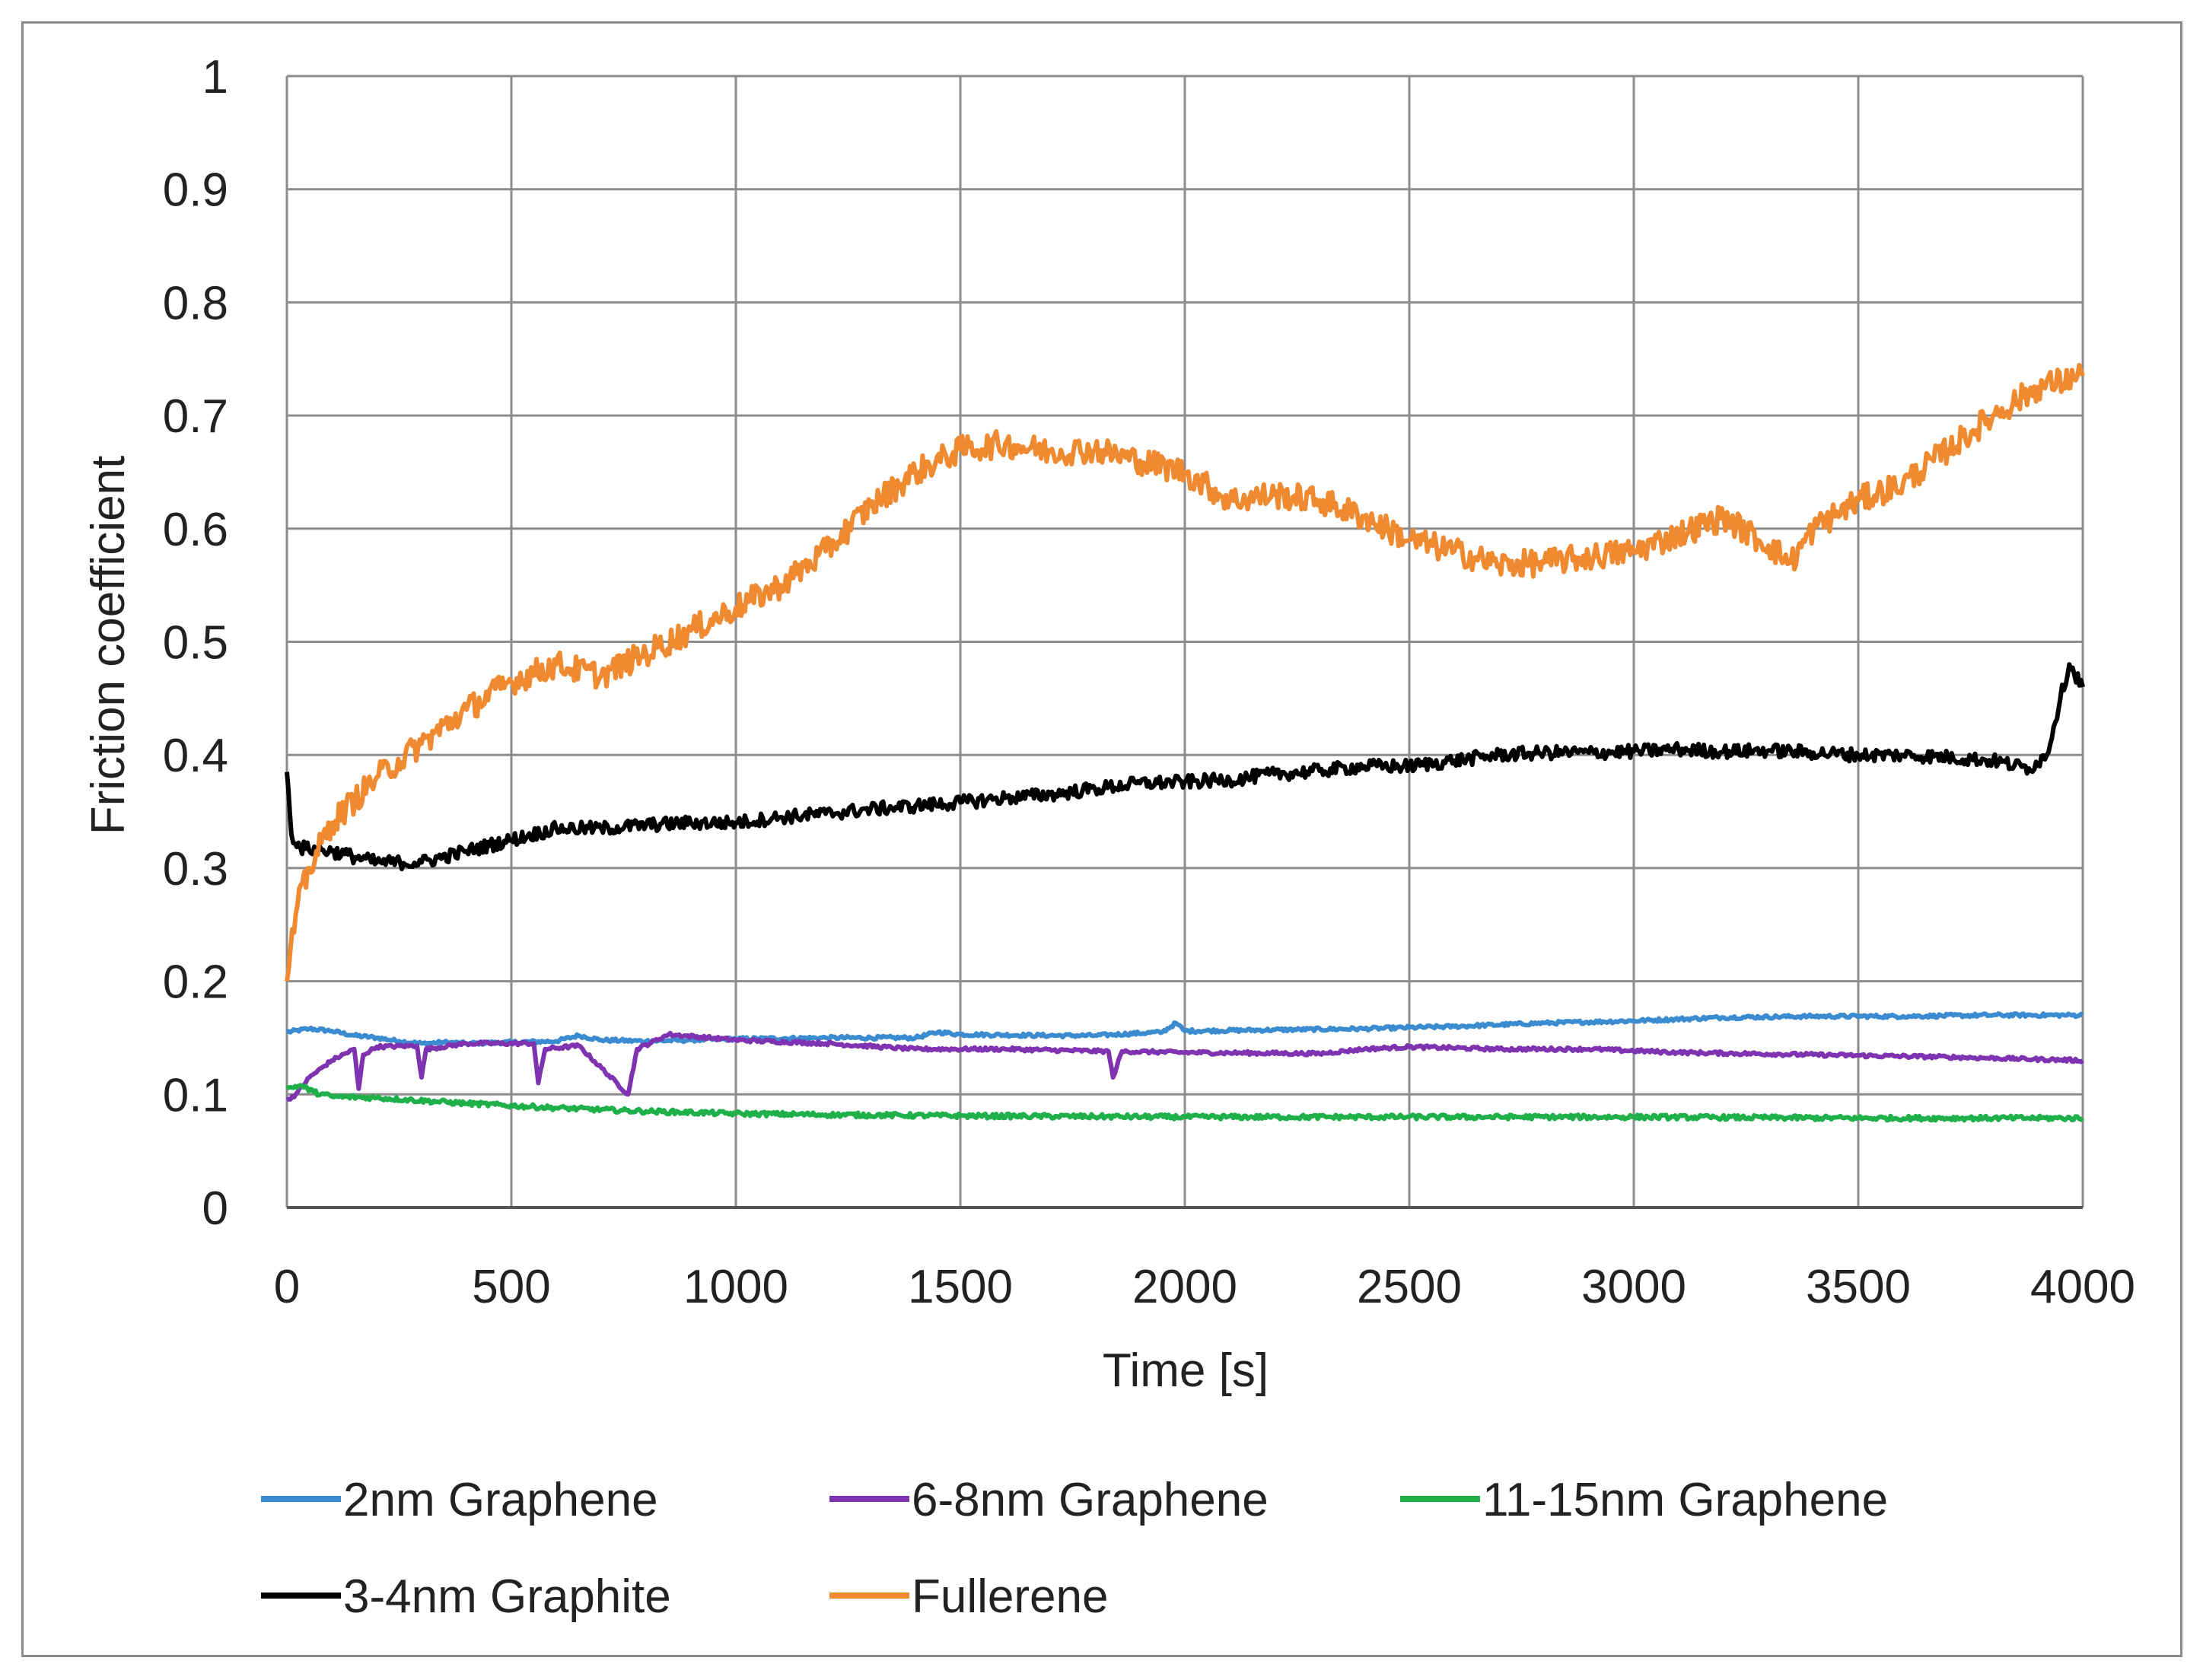 Image resolution: width=2203 pixels, height=1680 pixels. Describe the element at coordinates (735, 1287) in the screenshot. I see `x-tick-label: 1000` at that location.